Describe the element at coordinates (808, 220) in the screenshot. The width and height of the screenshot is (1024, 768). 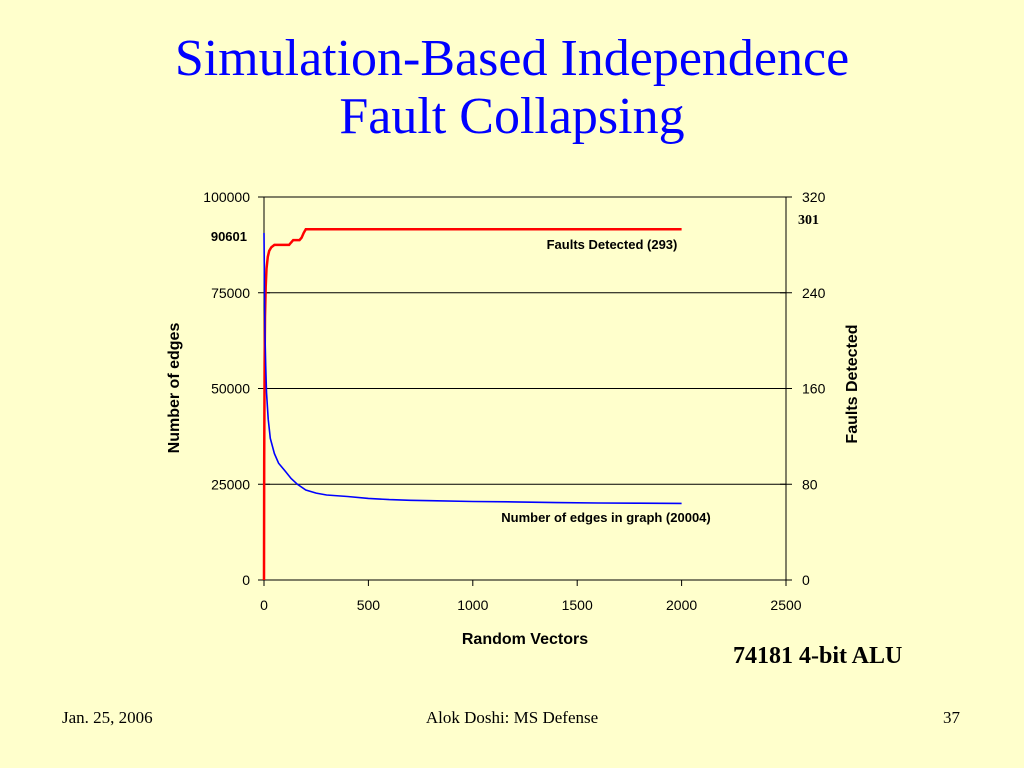
I see `right-axis-value-label: 301` at that location.